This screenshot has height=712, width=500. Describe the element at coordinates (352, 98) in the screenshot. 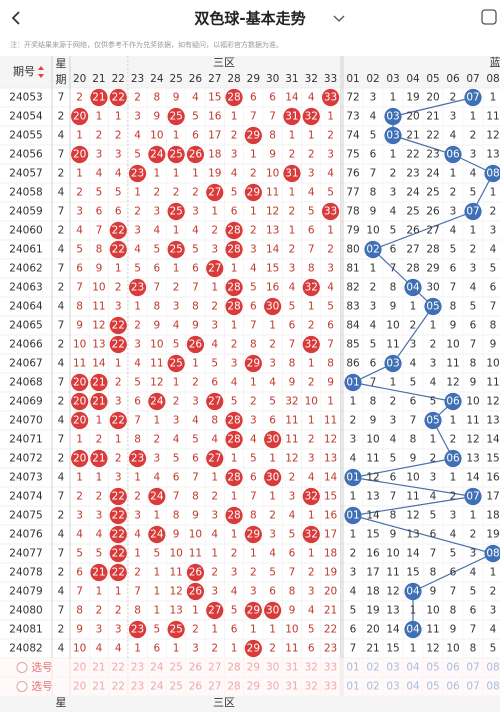

I see `blue-omission: 72` at that location.